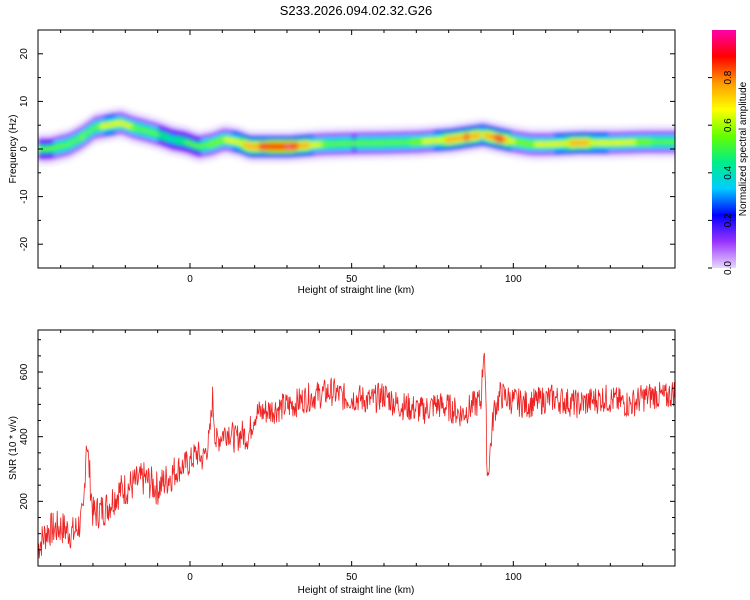  Describe the element at coordinates (24, 436) in the screenshot. I see `snr-y-tick-label: 400` at that location.